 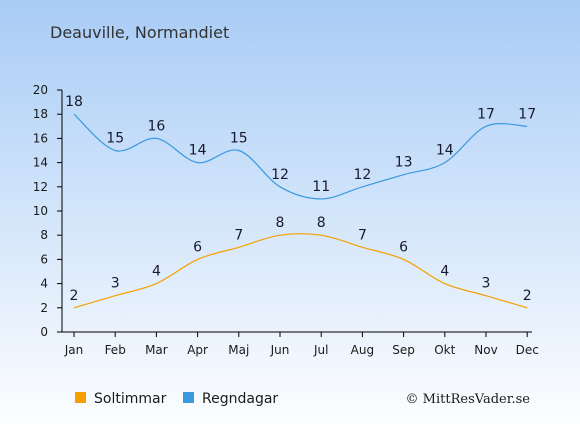 I want to click on y-tick-label: 0, so click(x=44, y=332).